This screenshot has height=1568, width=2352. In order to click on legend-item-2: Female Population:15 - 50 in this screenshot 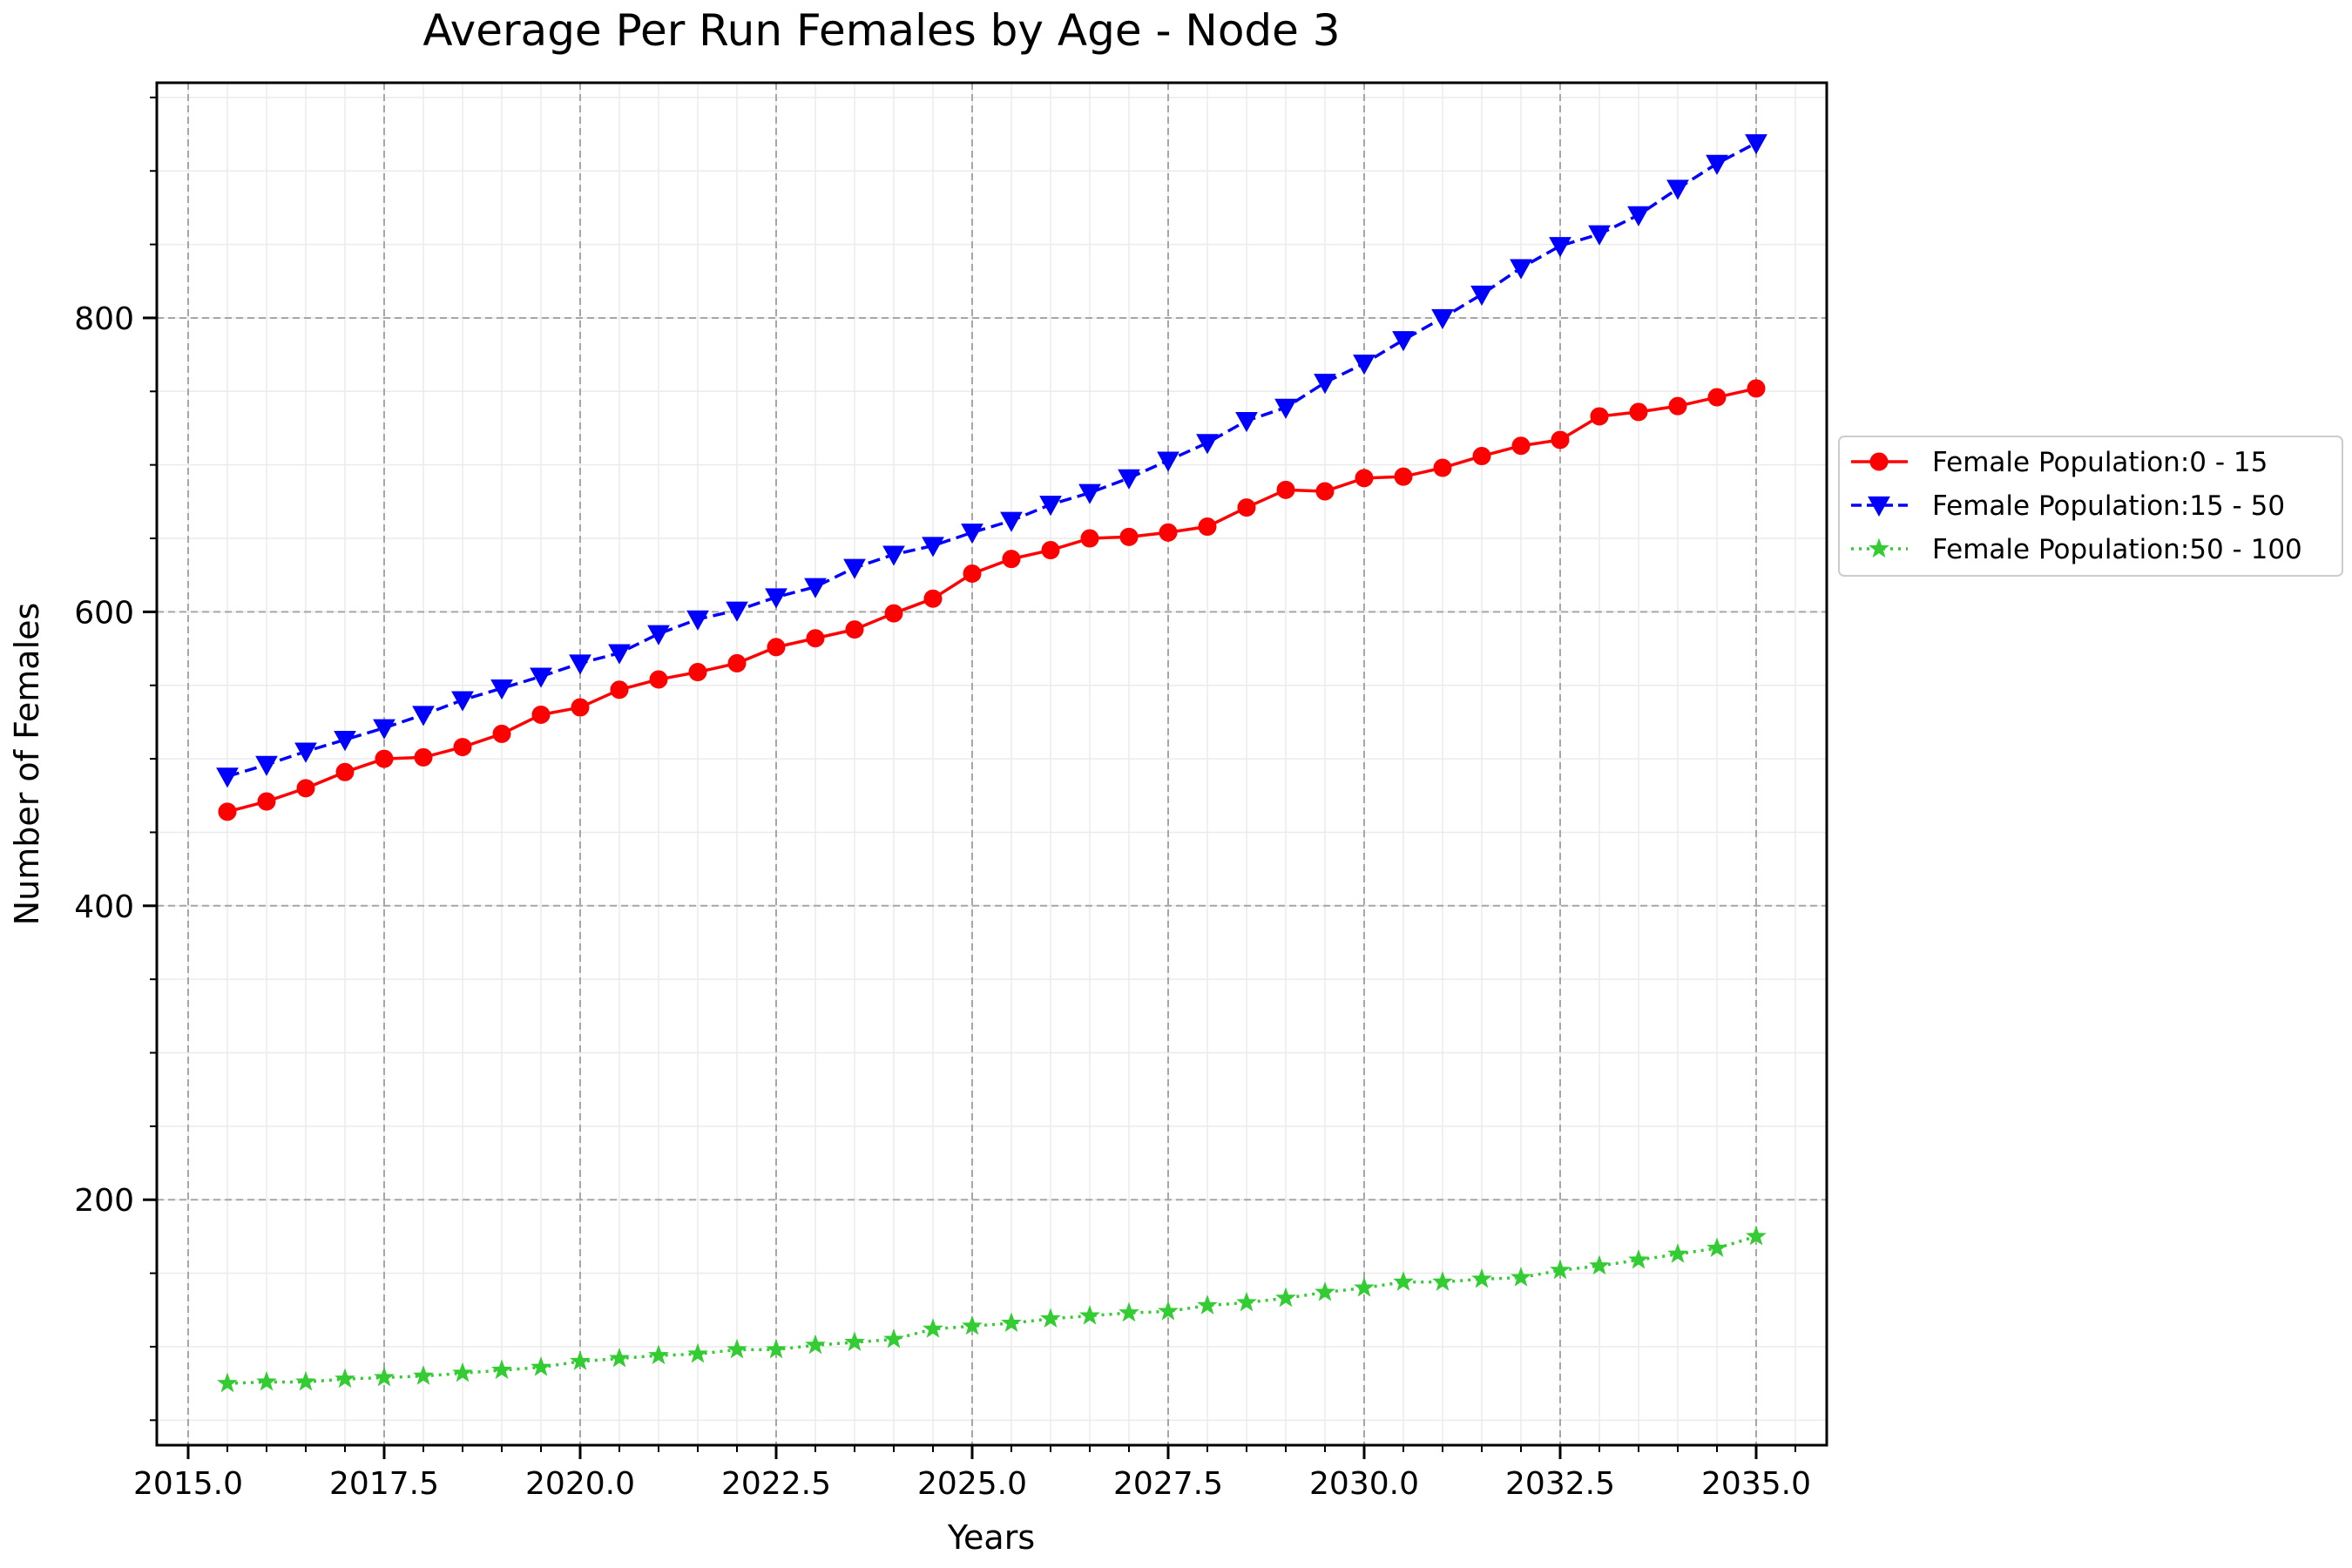, I will do `click(2068, 506)`.